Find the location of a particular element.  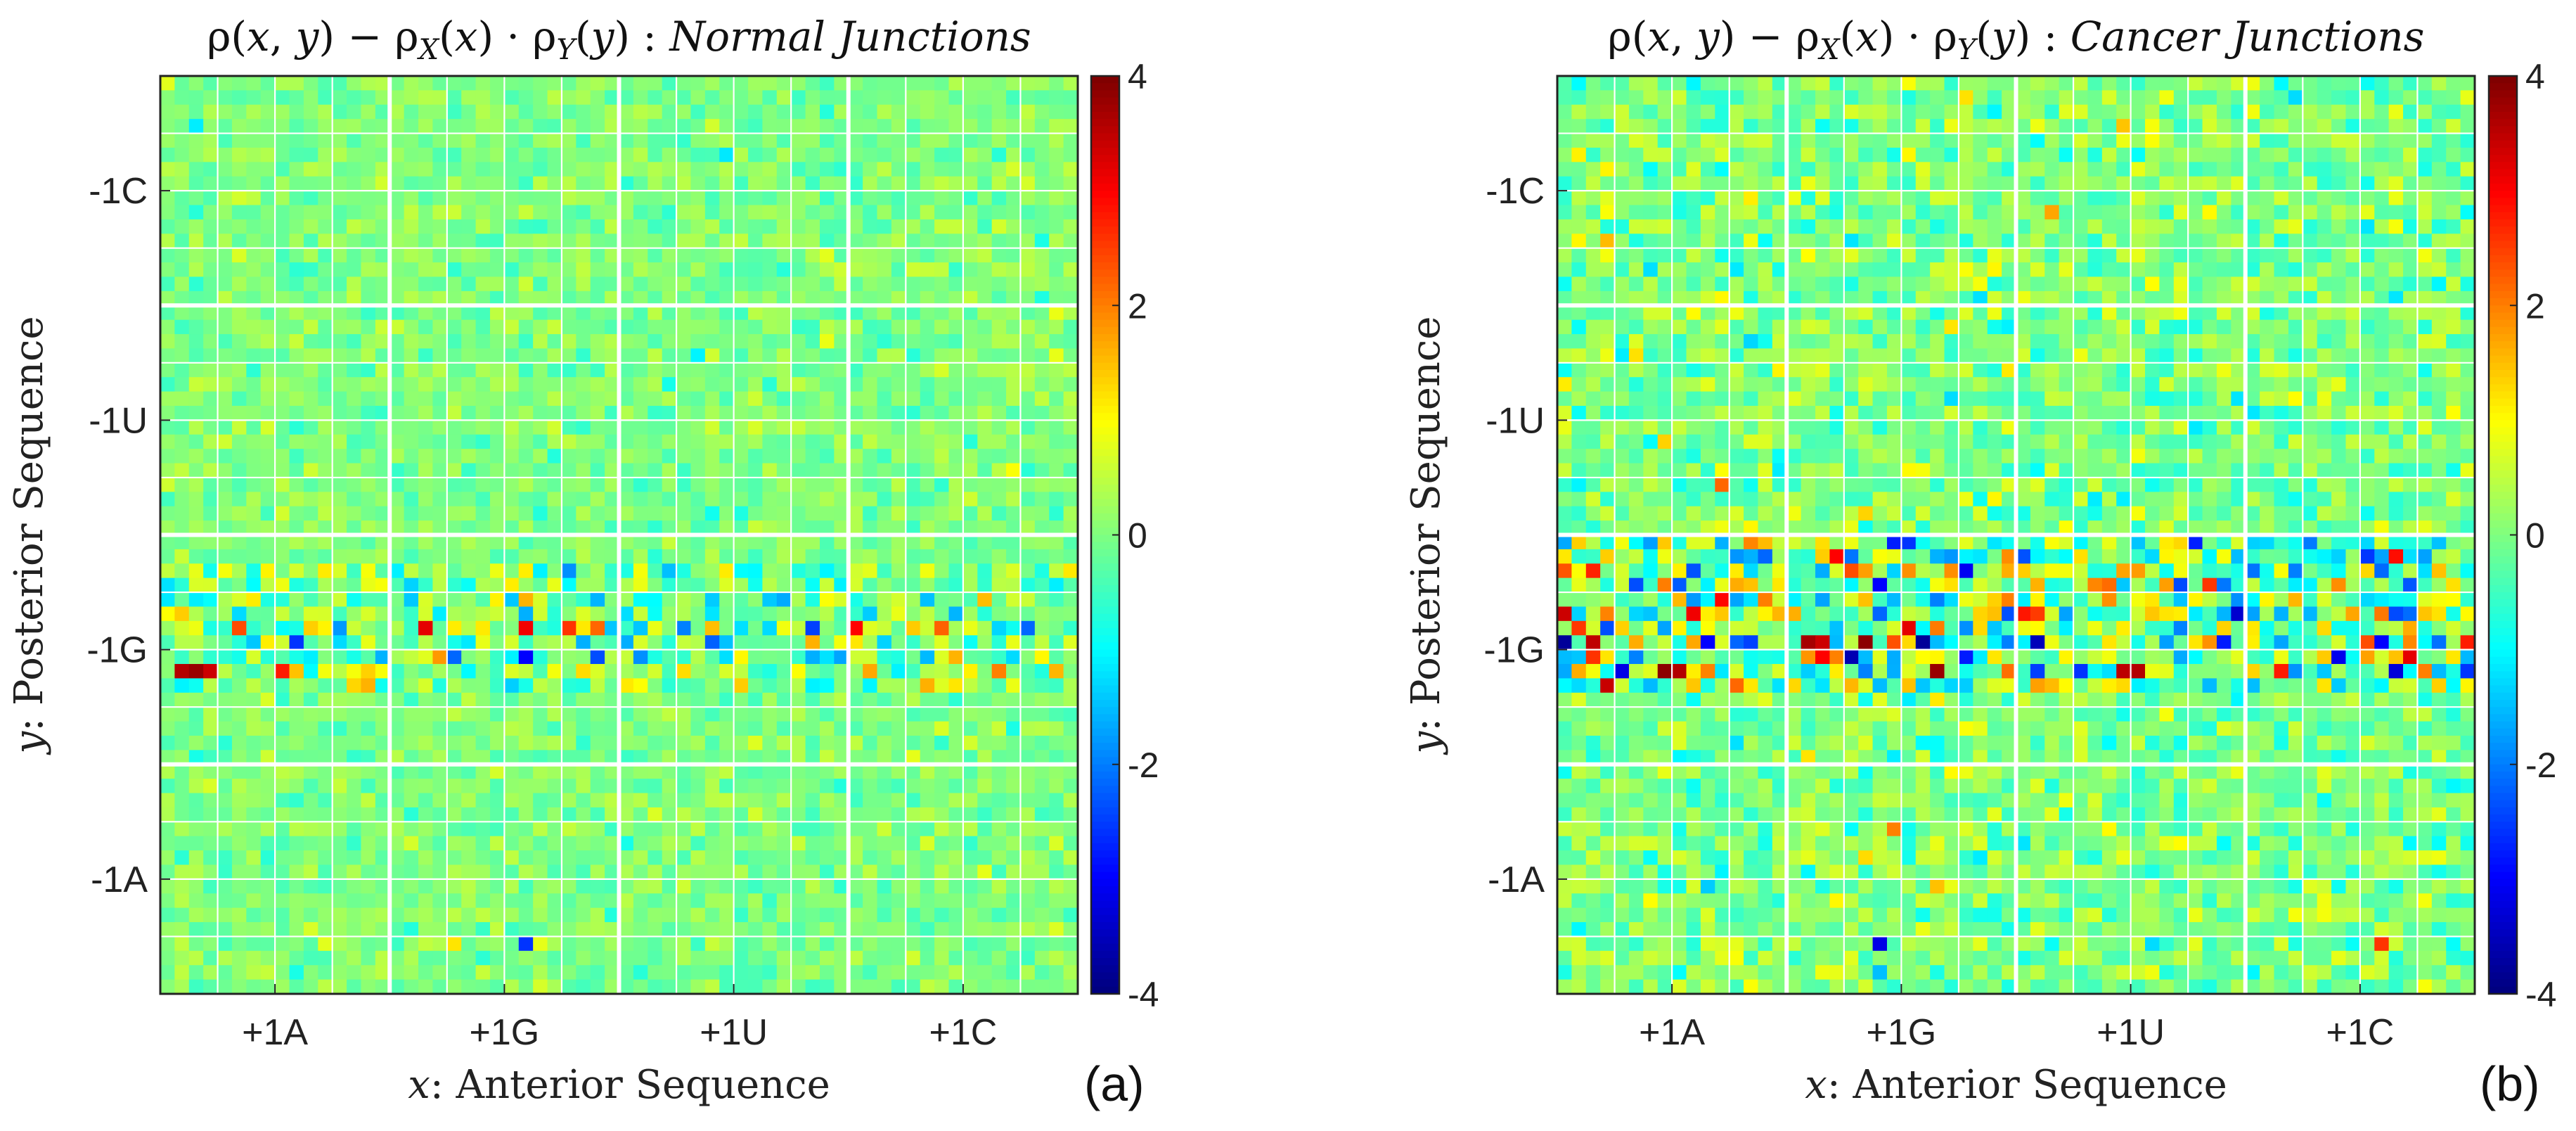

colorbar-swatch is located at coordinates (1105, 424).